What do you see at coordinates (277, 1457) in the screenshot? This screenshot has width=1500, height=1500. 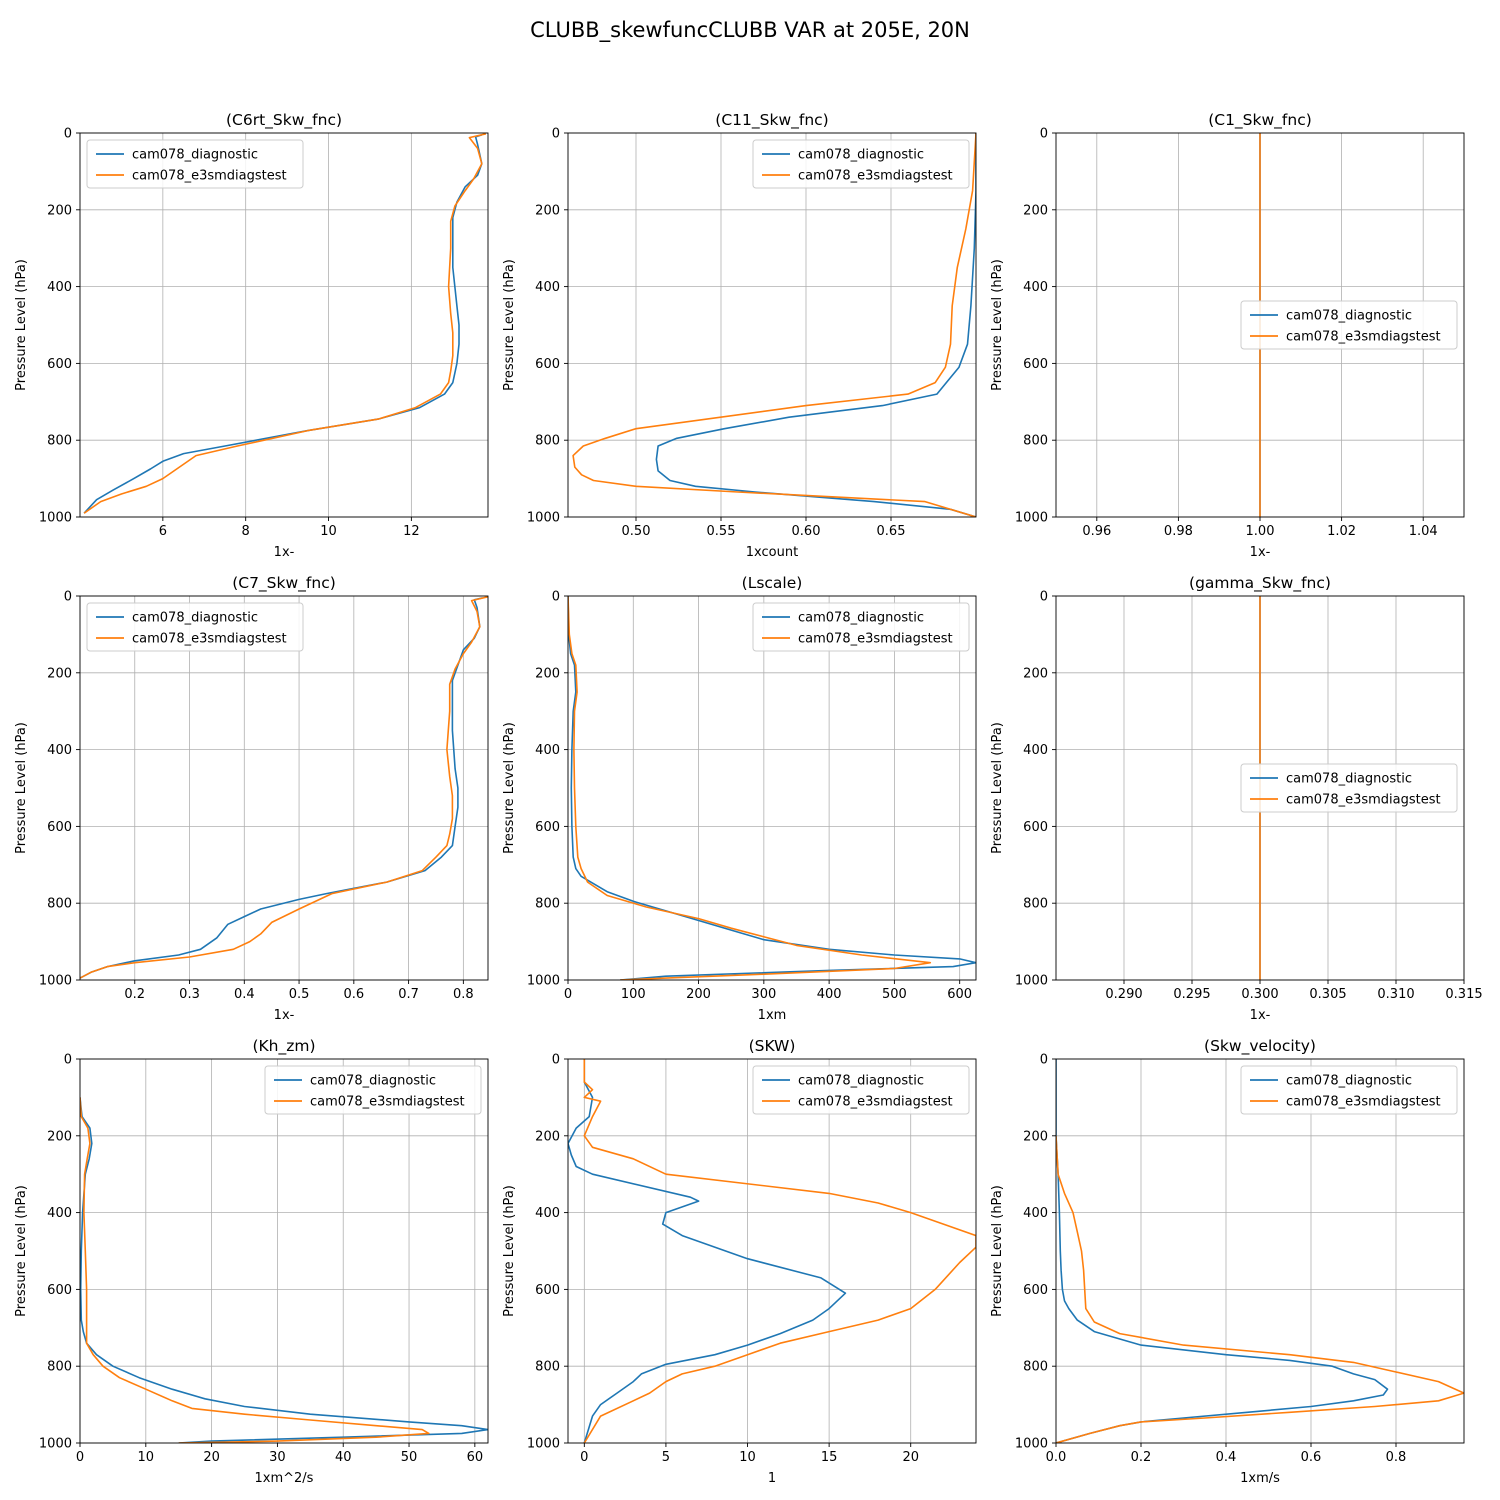 I see `x-tick-label: 30` at bounding box center [277, 1457].